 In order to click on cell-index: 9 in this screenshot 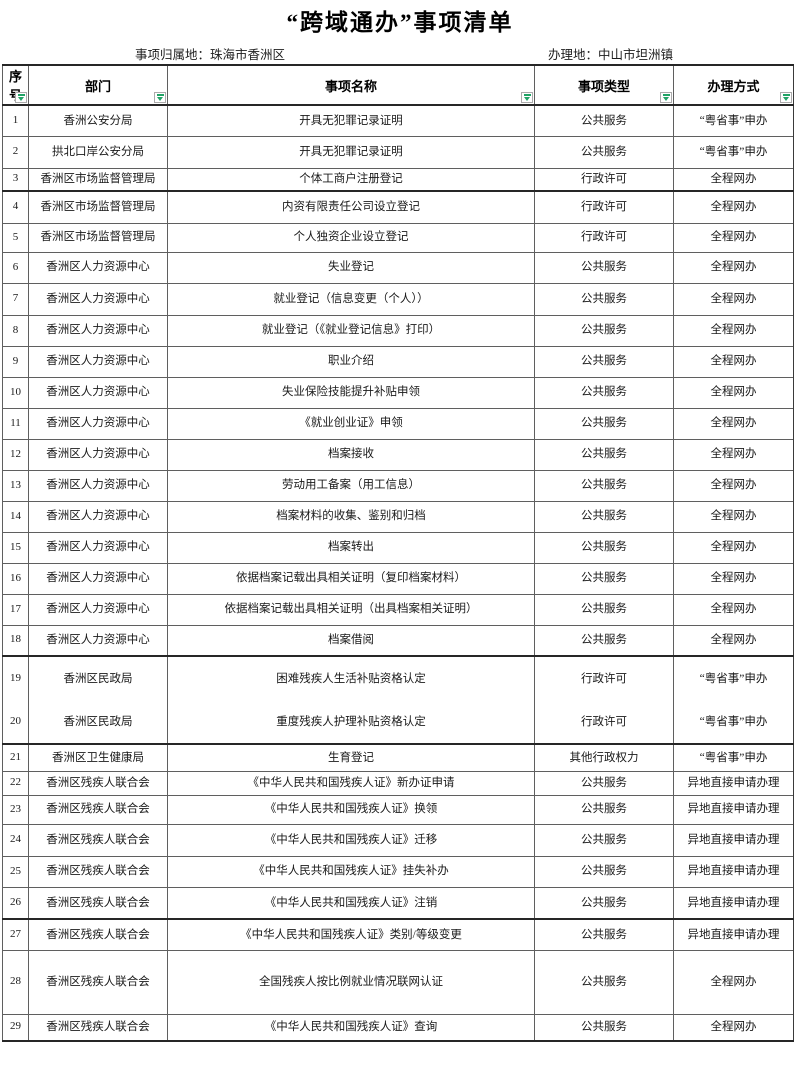, I will do `click(15, 361)`.